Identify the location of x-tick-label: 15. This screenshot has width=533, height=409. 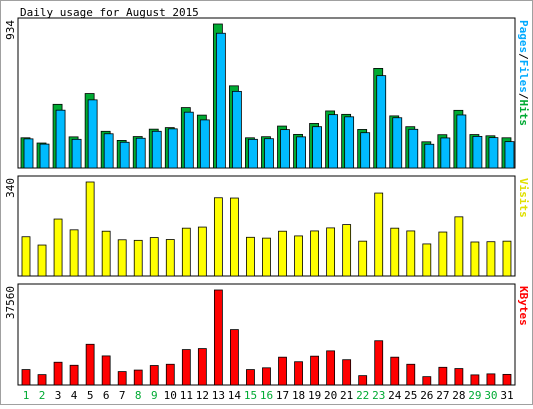
(250, 395).